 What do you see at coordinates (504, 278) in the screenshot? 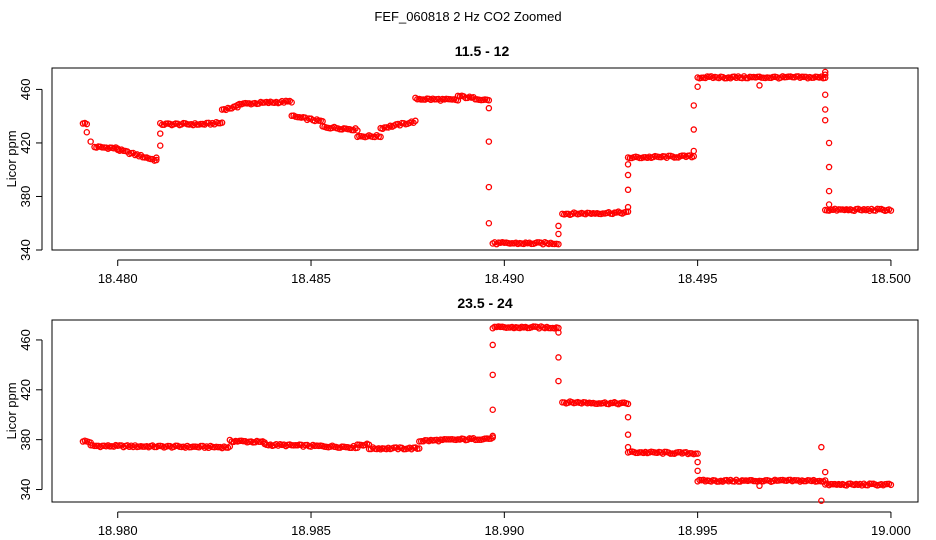
I see `x-tick-label: 18.490` at bounding box center [504, 278].